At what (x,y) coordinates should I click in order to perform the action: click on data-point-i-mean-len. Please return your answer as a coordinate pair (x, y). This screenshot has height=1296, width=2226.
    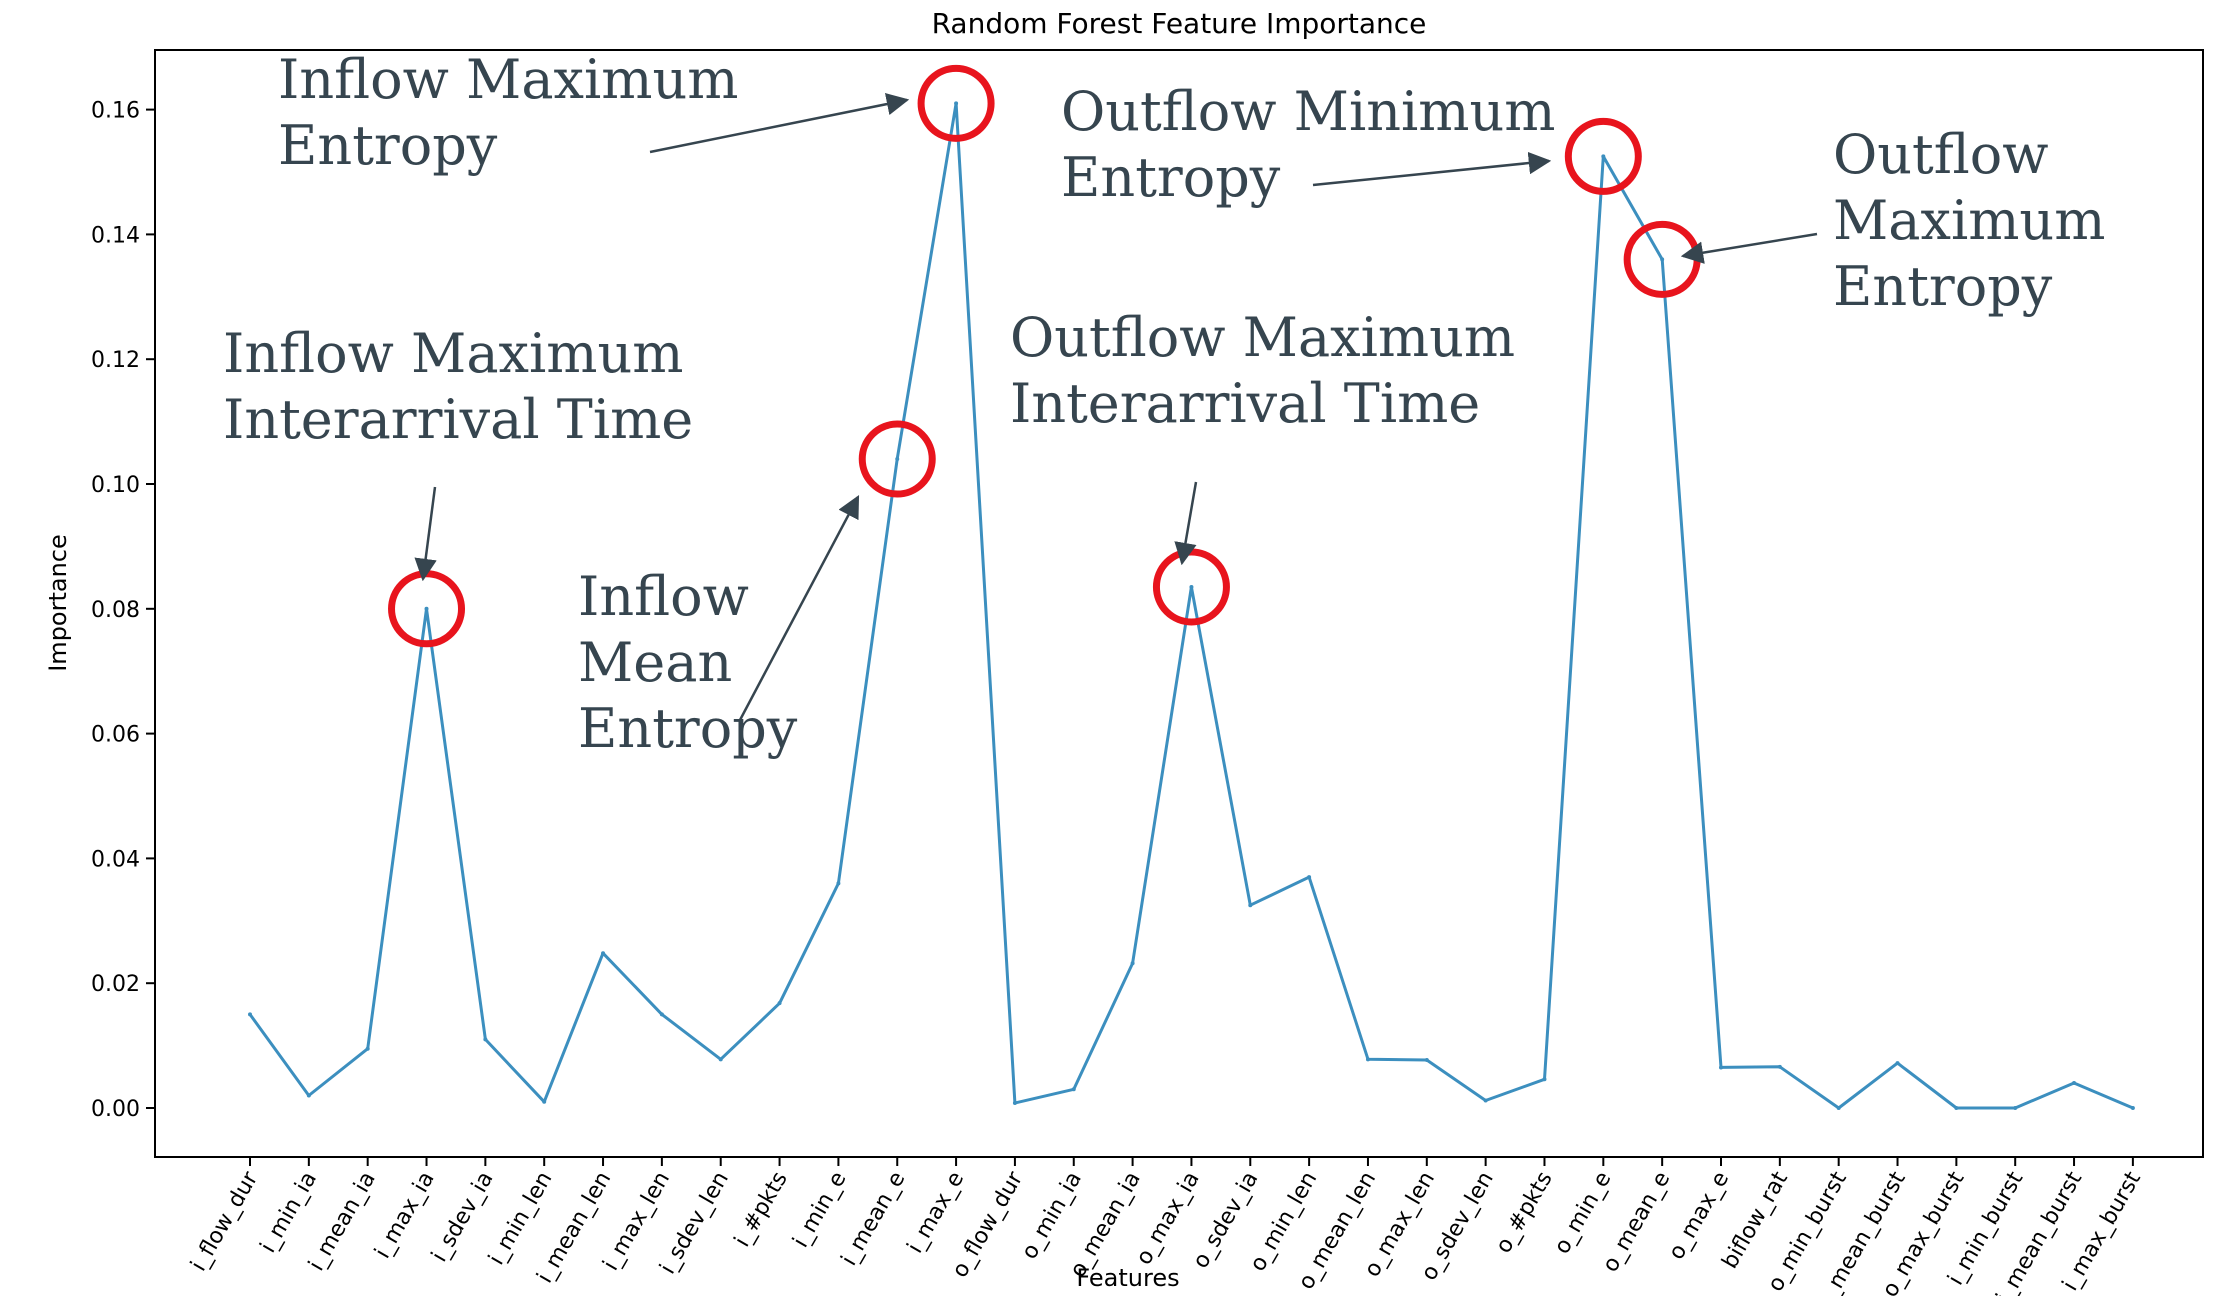
    Looking at the image, I should click on (603, 953).